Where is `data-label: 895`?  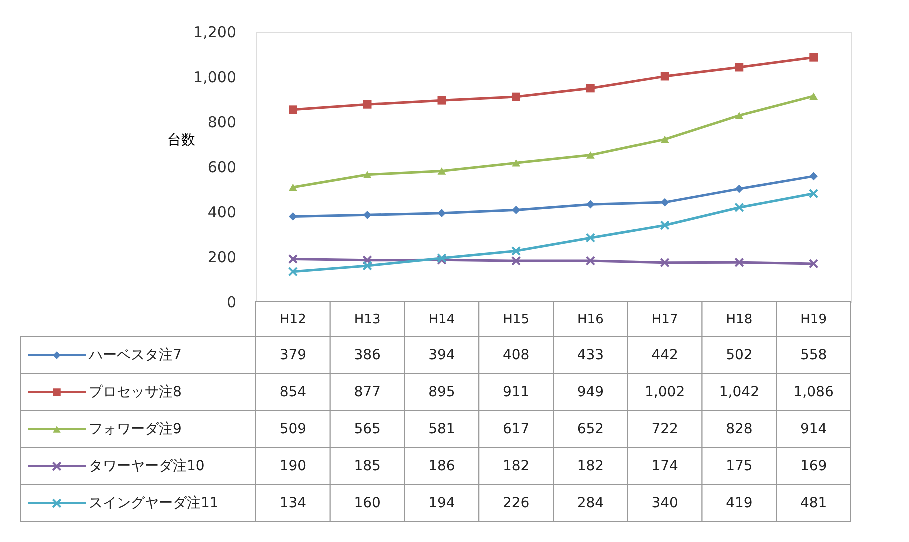 data-label: 895 is located at coordinates (442, 392).